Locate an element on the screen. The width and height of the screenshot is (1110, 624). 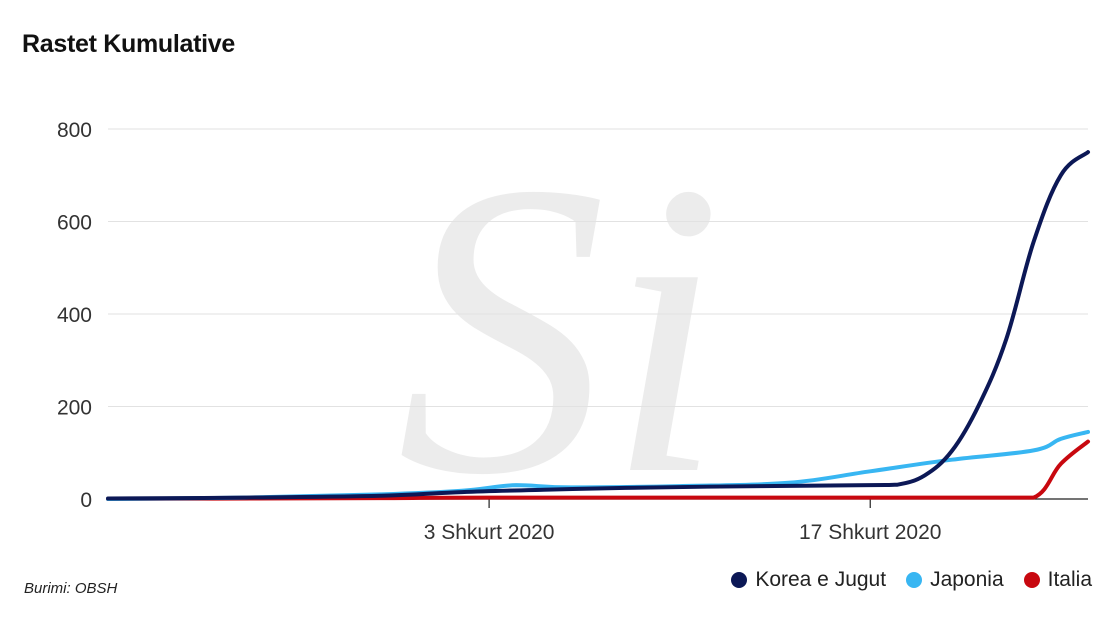
legend: Korea e Jugut Japonia Italia is located at coordinates (911, 580).